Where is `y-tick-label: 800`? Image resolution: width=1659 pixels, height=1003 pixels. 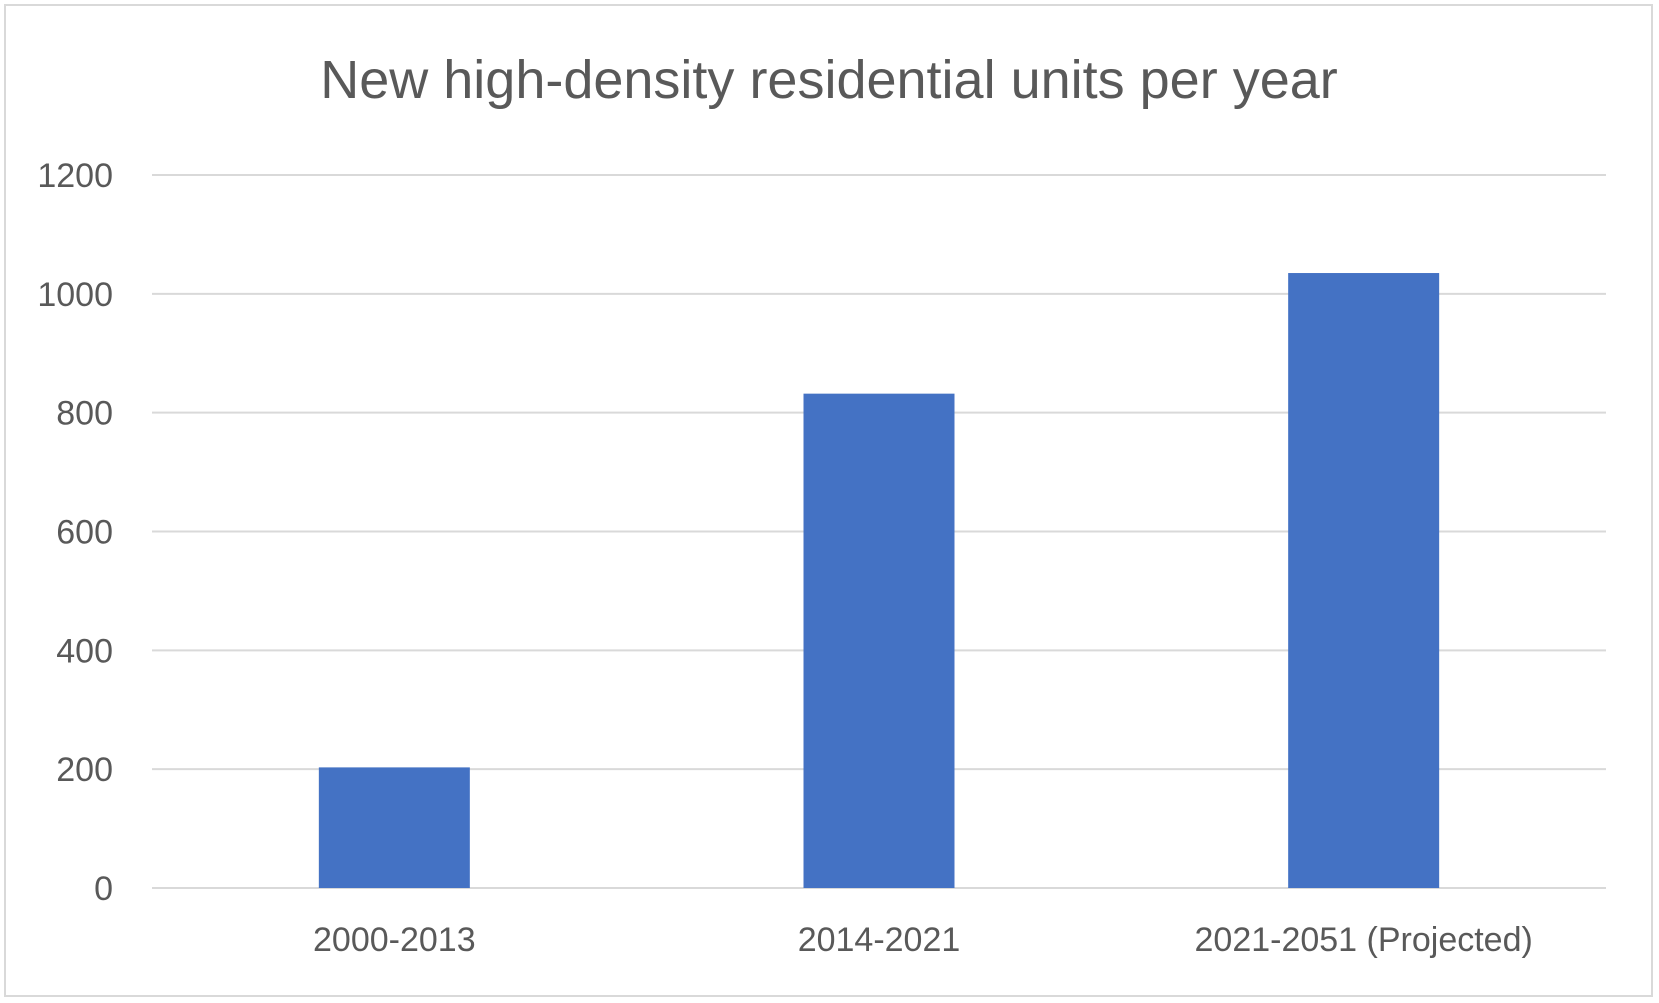
y-tick-label: 800 is located at coordinates (84, 414).